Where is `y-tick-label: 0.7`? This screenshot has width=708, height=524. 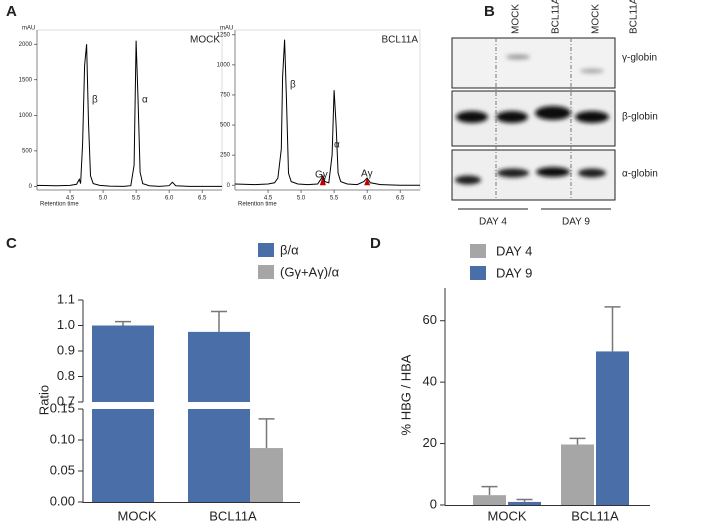 y-tick-label: 0.7 is located at coordinates (66, 400).